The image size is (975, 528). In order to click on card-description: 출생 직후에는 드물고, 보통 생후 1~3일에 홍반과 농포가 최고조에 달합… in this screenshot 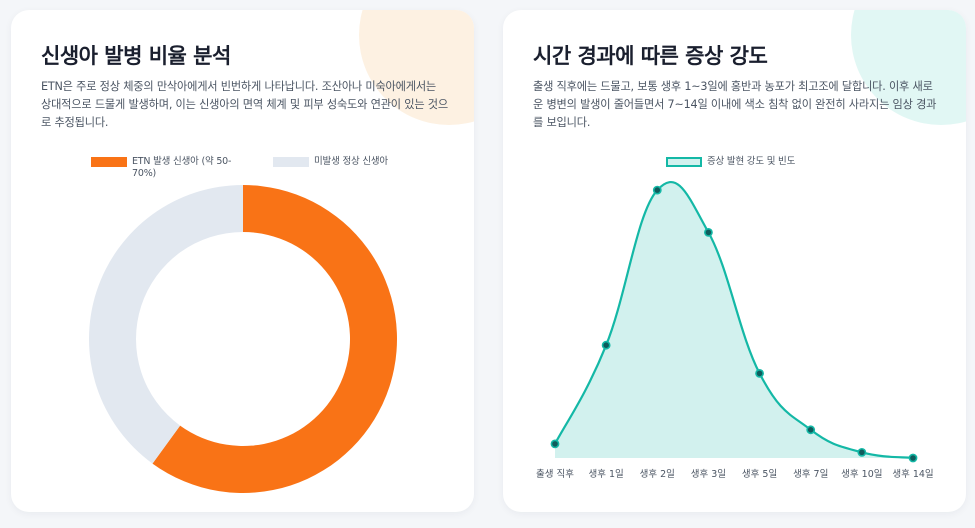, I will do `click(735, 104)`.